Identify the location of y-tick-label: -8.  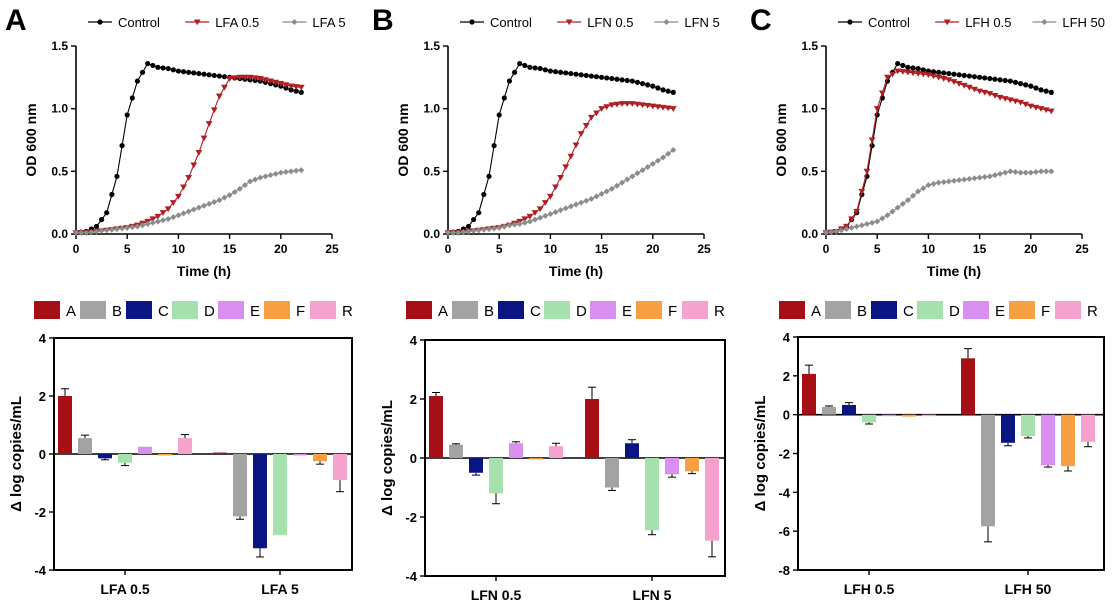
(784, 570).